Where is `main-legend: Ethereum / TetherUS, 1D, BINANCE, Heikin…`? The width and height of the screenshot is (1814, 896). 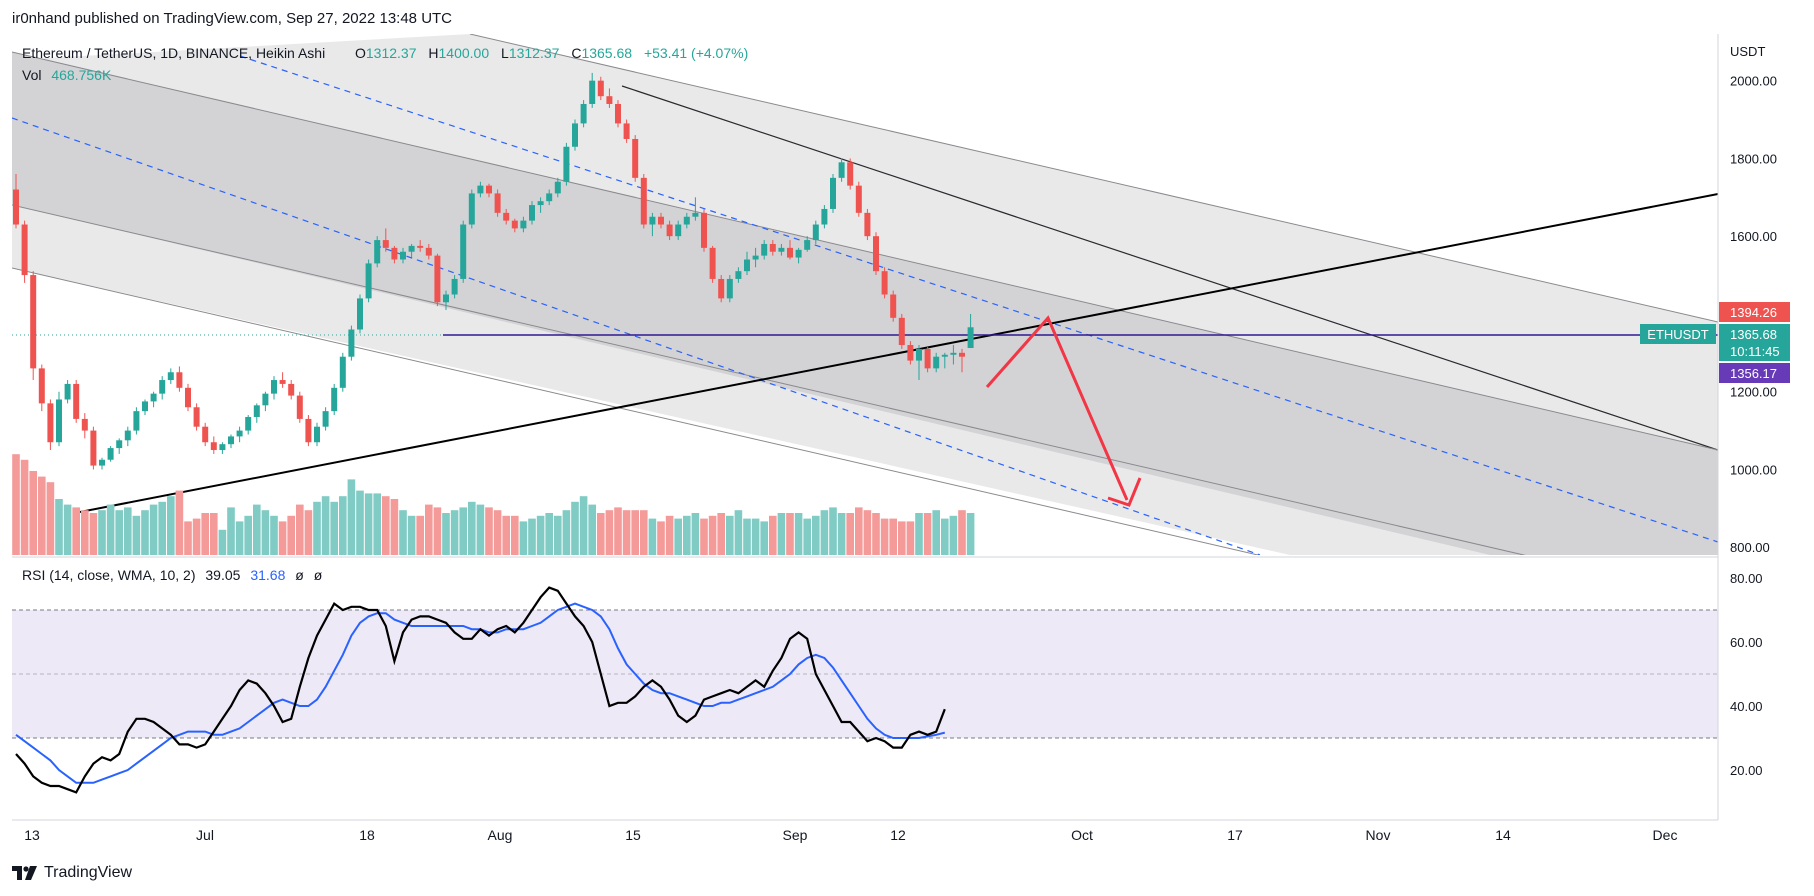 main-legend: Ethereum / TetherUS, 1D, BINANCE, Heikin… is located at coordinates (385, 64).